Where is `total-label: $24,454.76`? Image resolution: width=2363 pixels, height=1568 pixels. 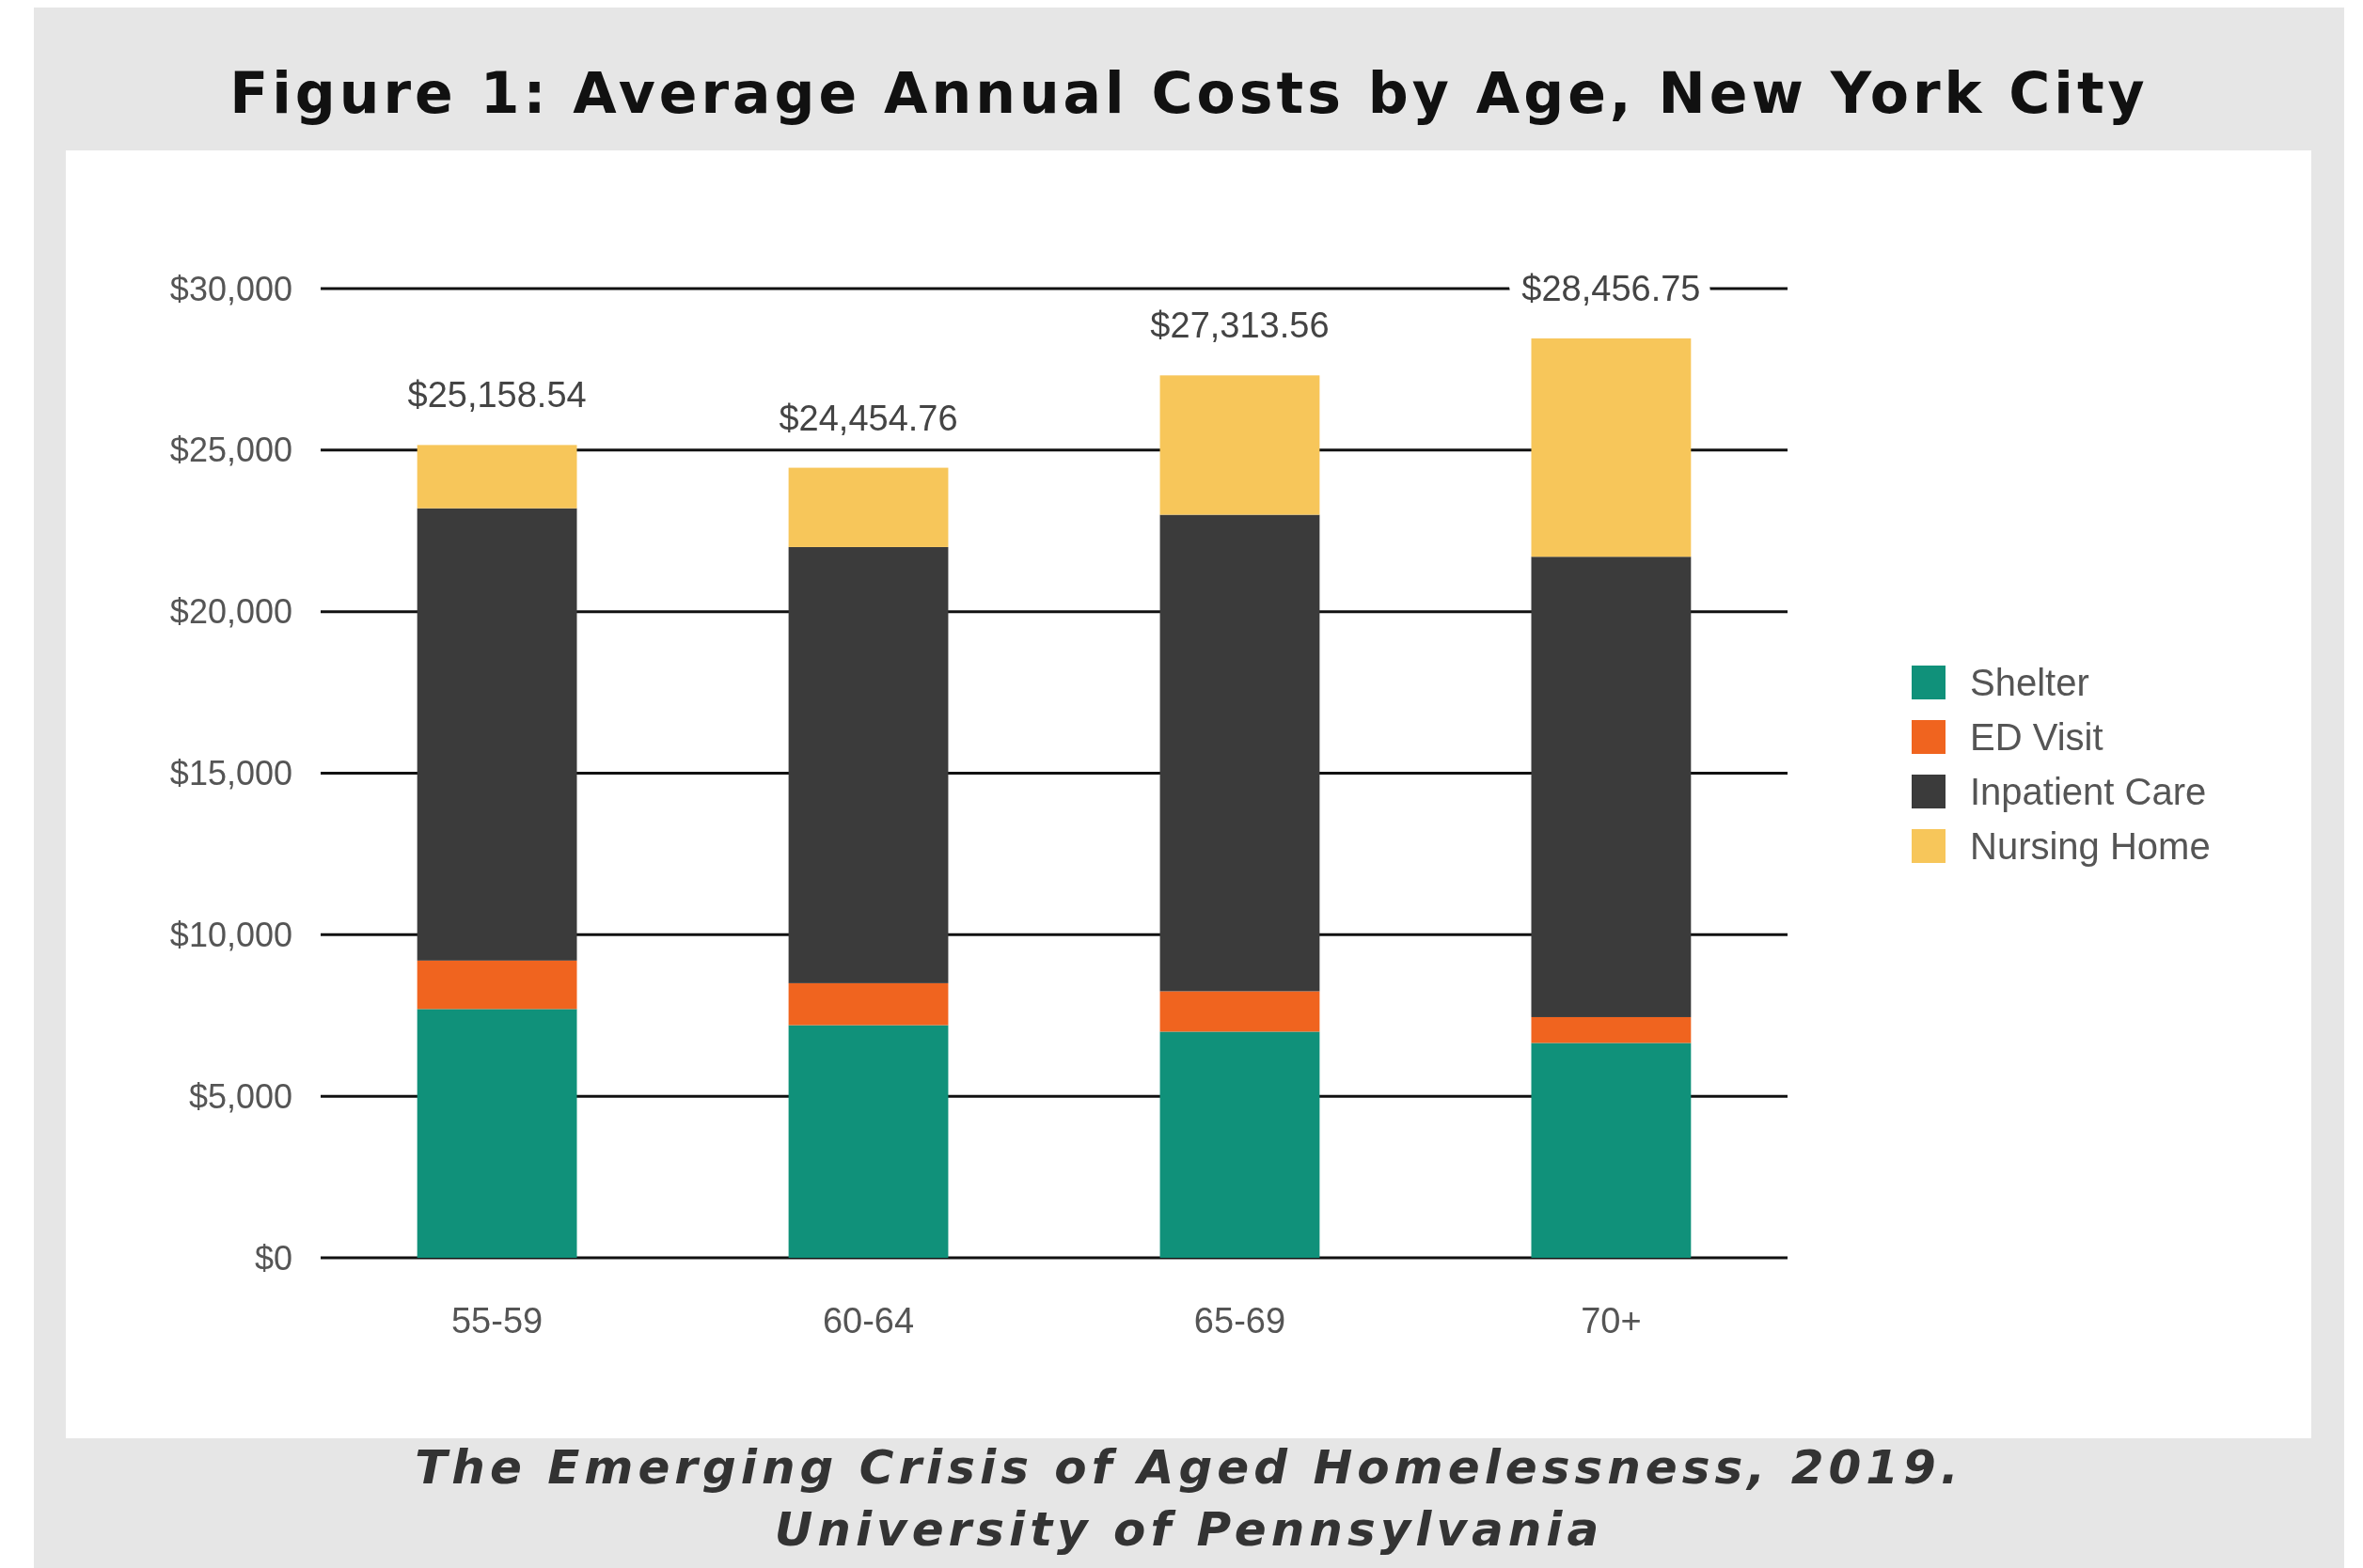
total-label: $24,454.76 is located at coordinates (868, 418).